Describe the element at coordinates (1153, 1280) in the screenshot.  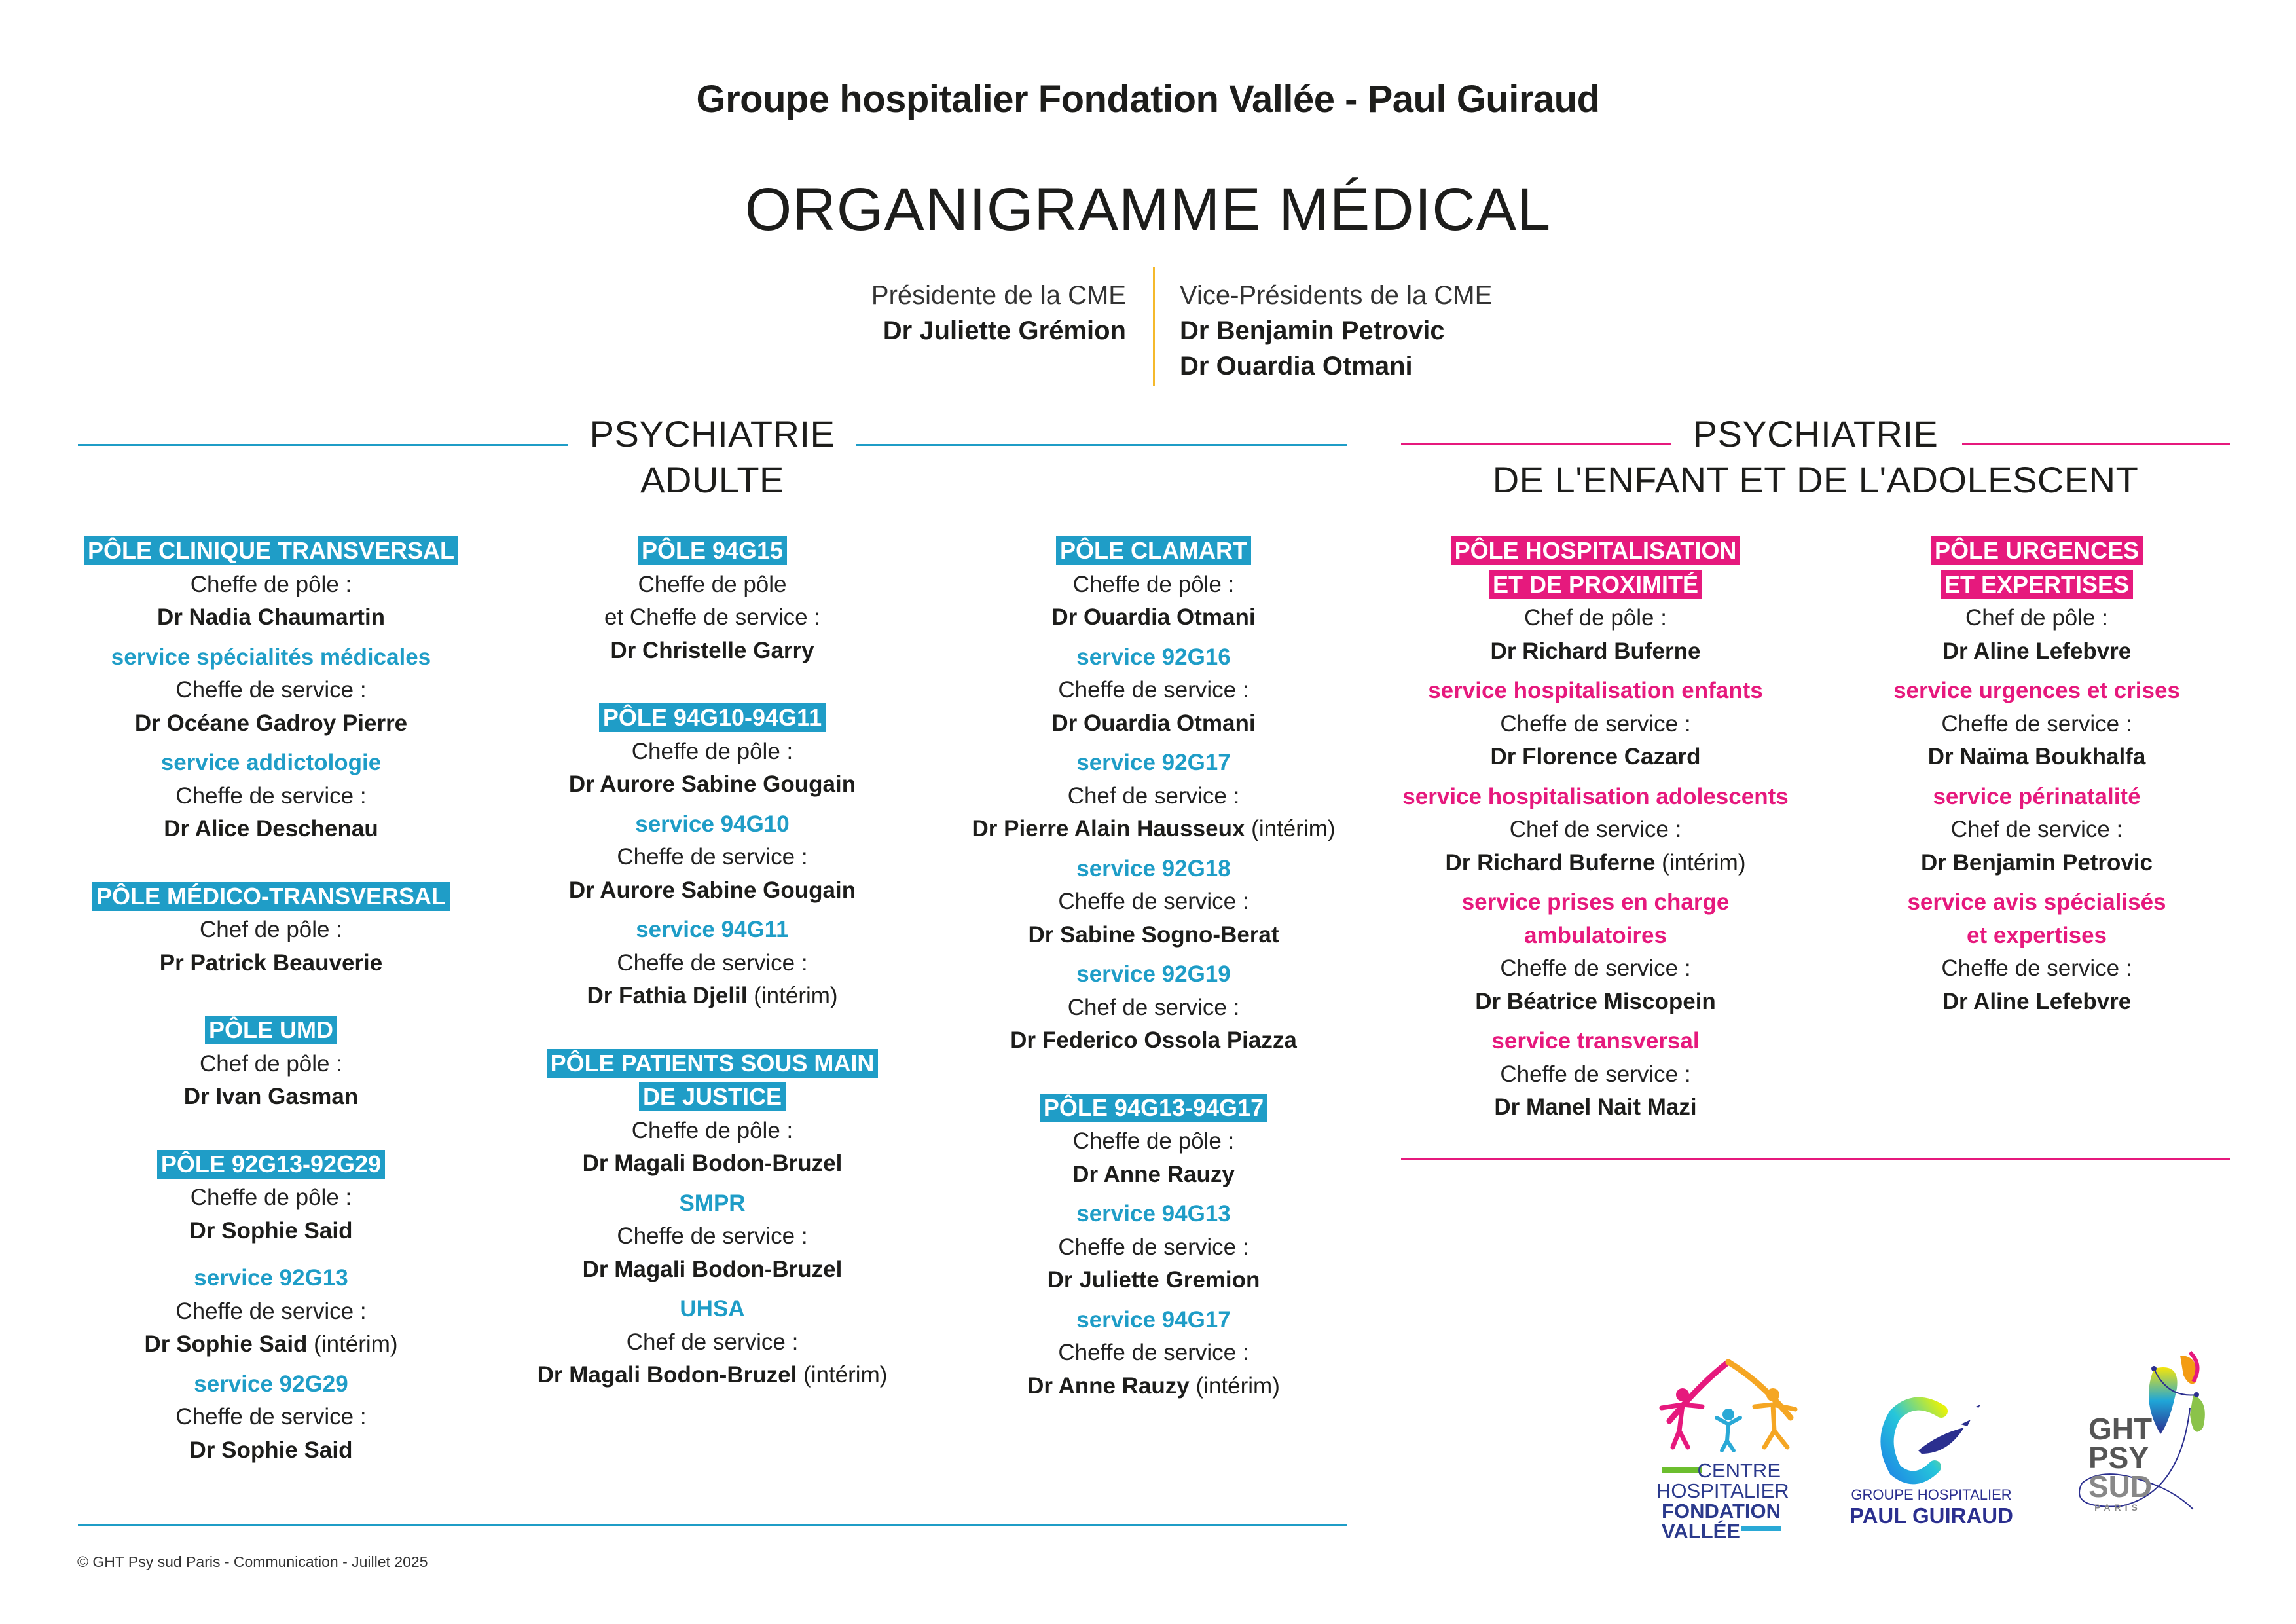
I see `person-name: Dr Juliette Gremion` at that location.